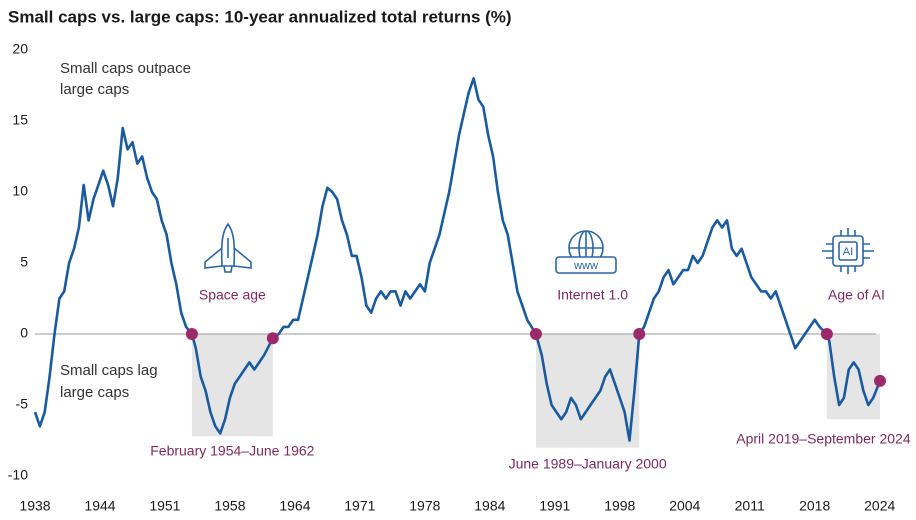  I want to click on annotation: Small caps lag, so click(109, 370).